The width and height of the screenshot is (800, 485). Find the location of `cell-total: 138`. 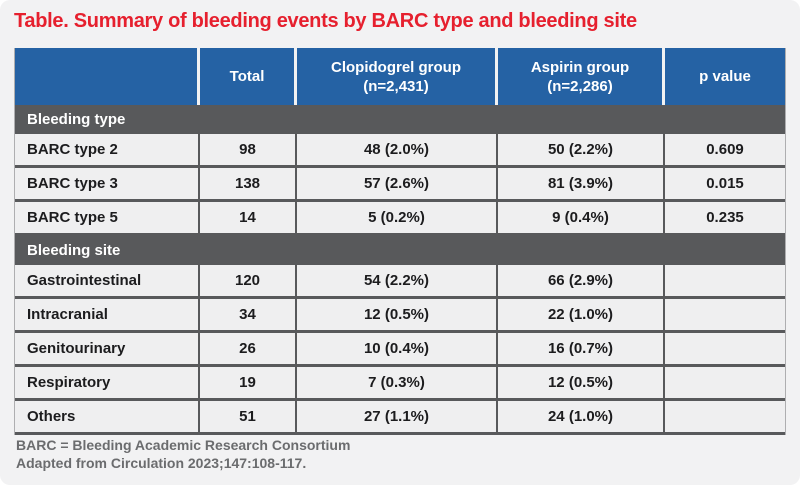

cell-total: 138 is located at coordinates (248, 183).